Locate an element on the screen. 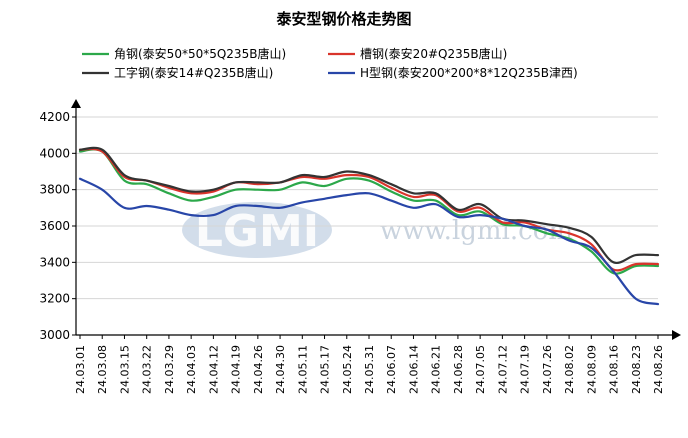  x-tick-label: 24.08.16 is located at coordinates (614, 369).